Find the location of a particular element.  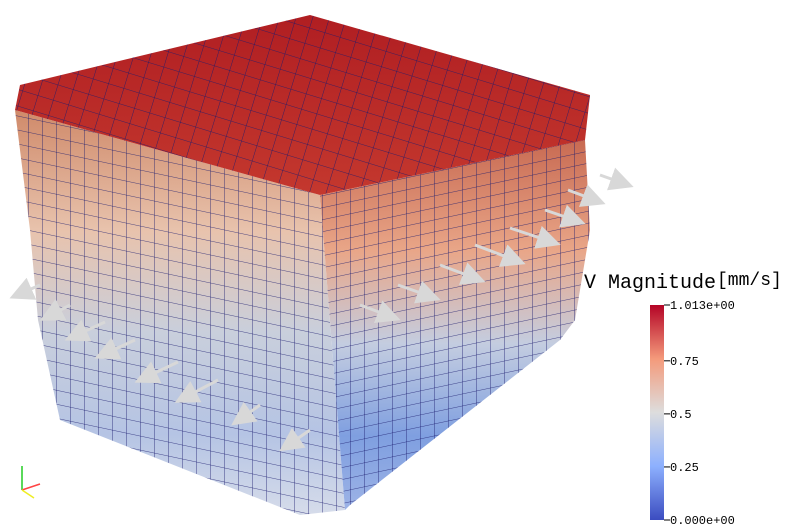

colorbar-tick-label: 0.75 is located at coordinates (684, 362).